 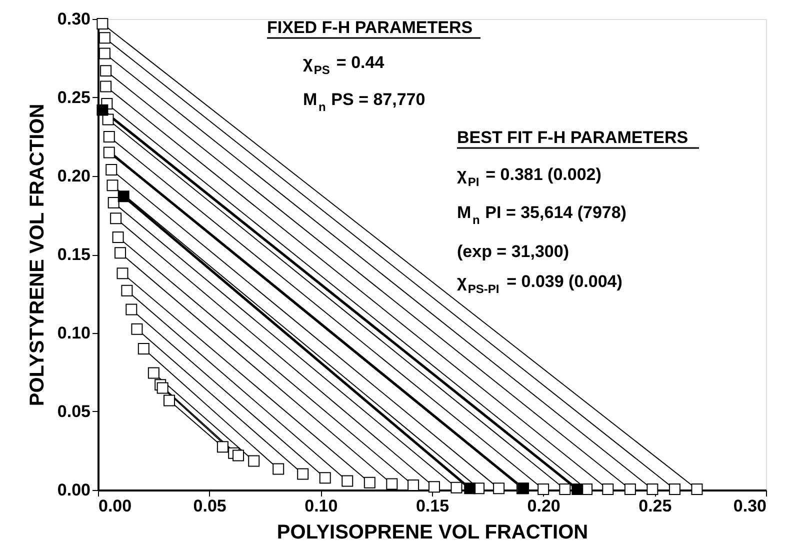 What do you see at coordinates (115, 506) in the screenshot?
I see `x-tick-label: 0.00` at bounding box center [115, 506].